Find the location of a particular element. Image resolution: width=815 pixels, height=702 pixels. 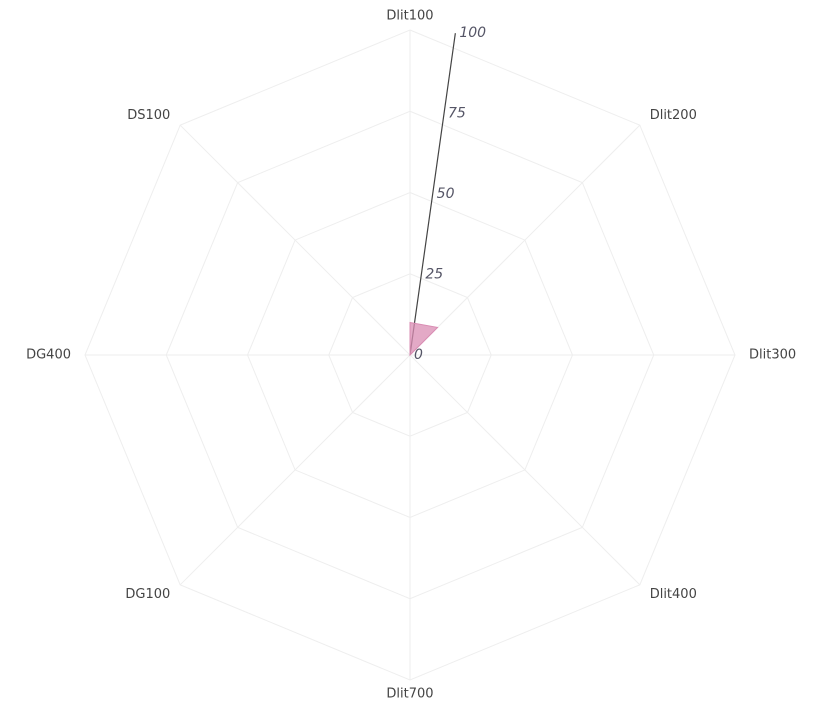

axis-label: Dlit200 is located at coordinates (673, 115).